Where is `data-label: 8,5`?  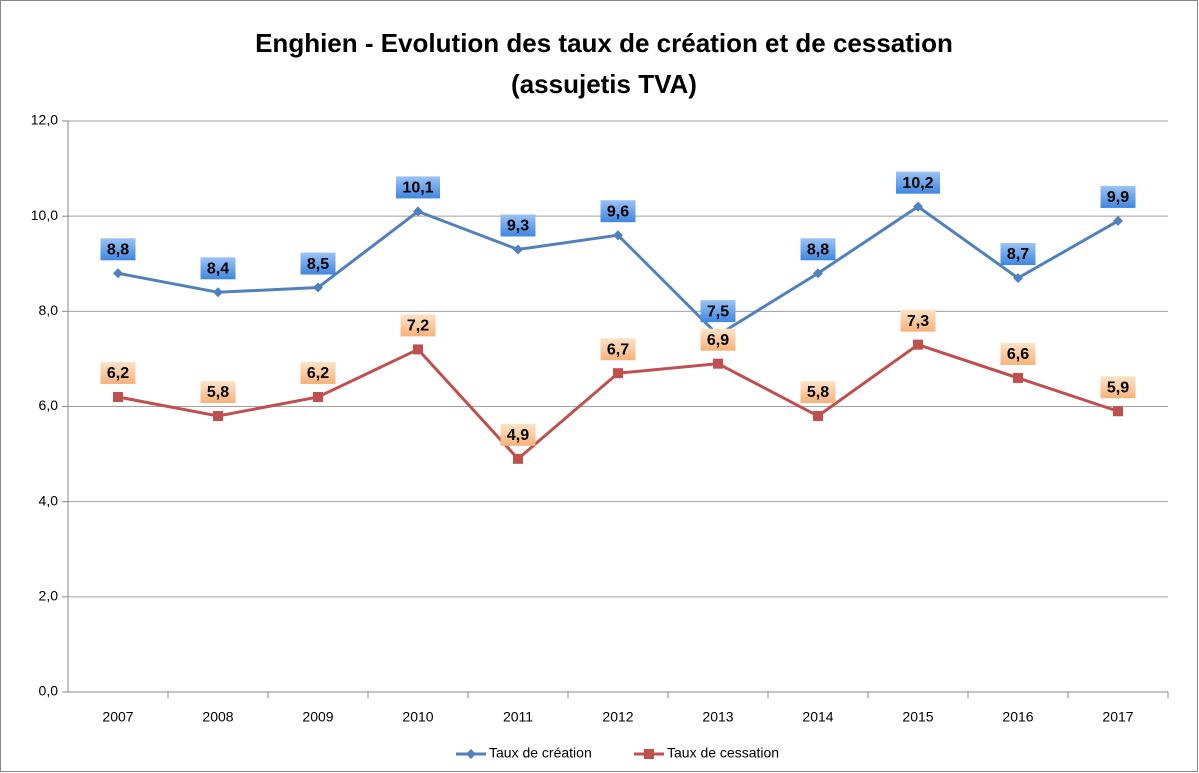 data-label: 8,5 is located at coordinates (318, 264).